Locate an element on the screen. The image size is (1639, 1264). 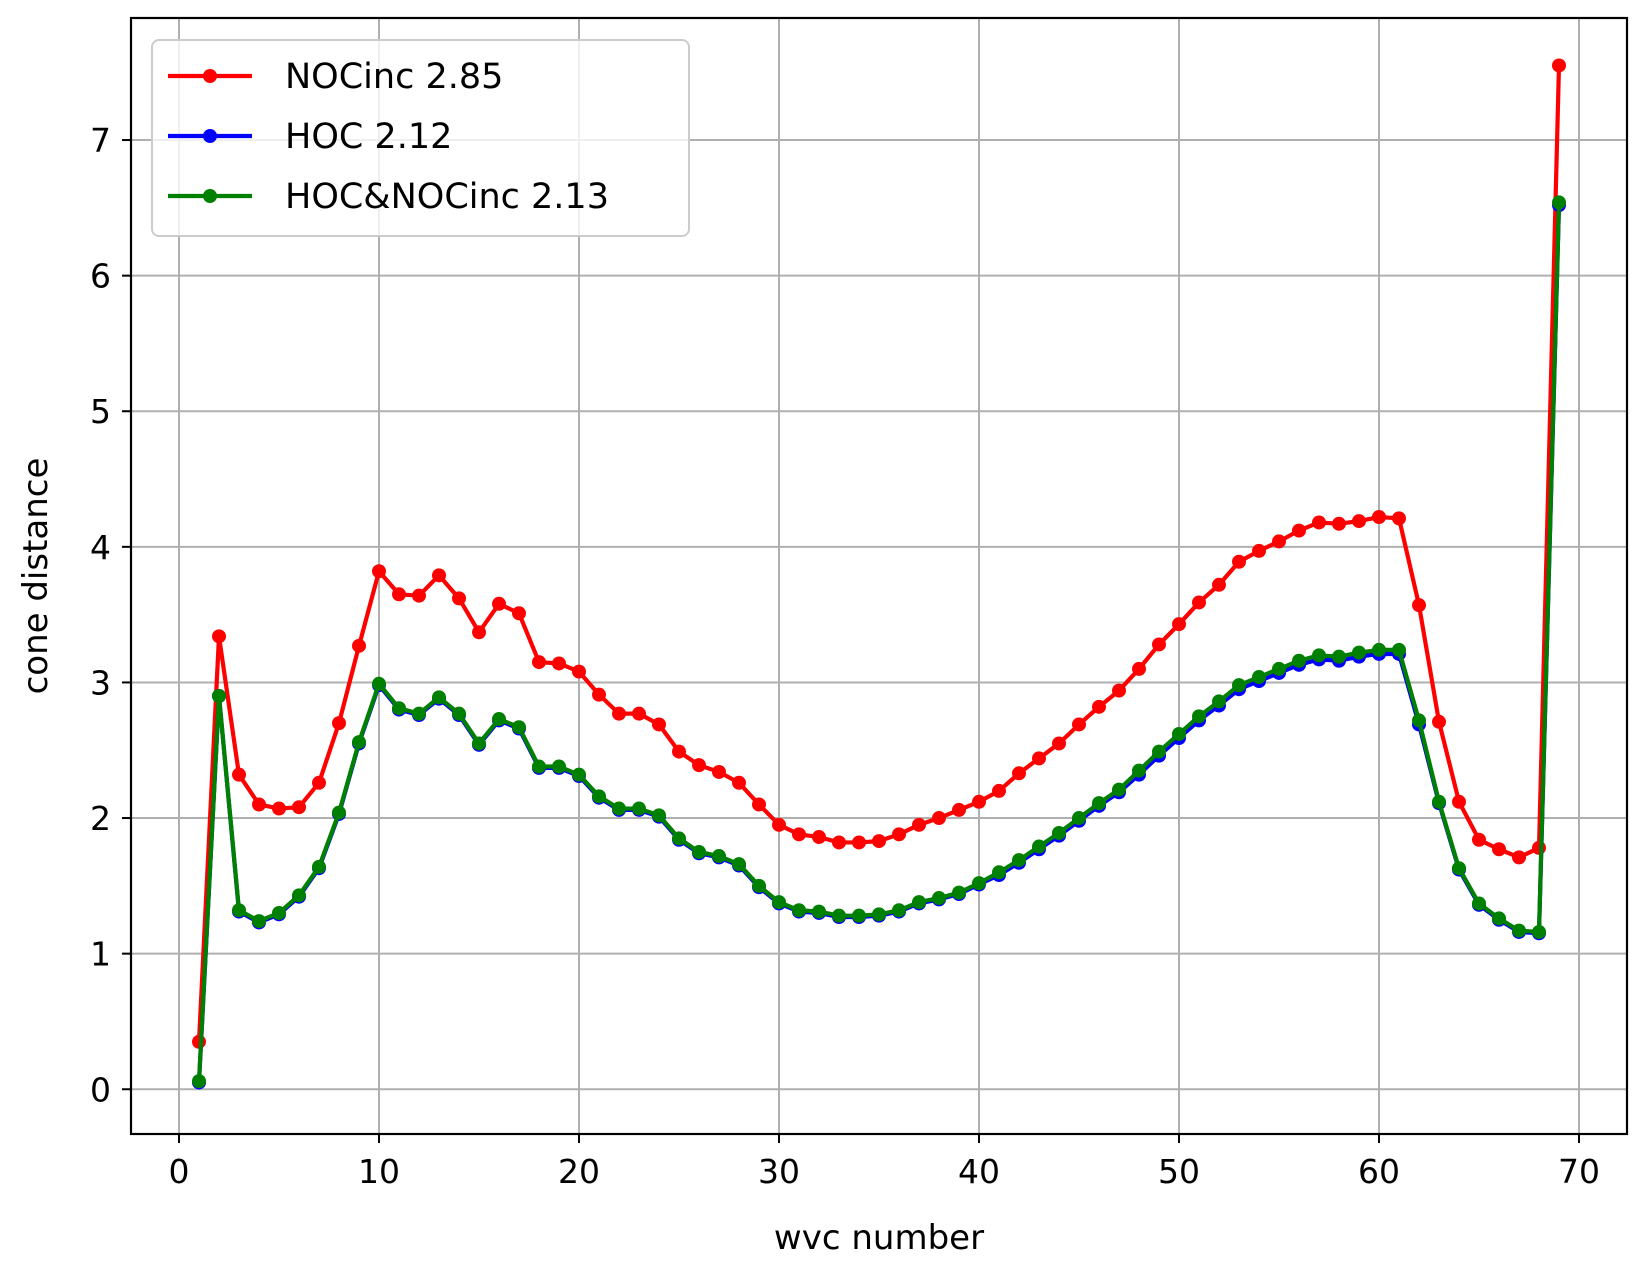
legend-label: HOC 2.12 is located at coordinates (368, 137).